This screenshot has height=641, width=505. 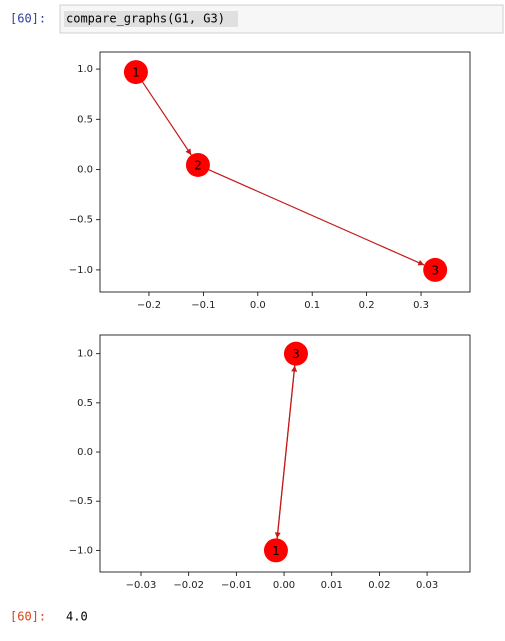 What do you see at coordinates (28, 617) in the screenshot?
I see `output-prompt: [60]:` at bounding box center [28, 617].